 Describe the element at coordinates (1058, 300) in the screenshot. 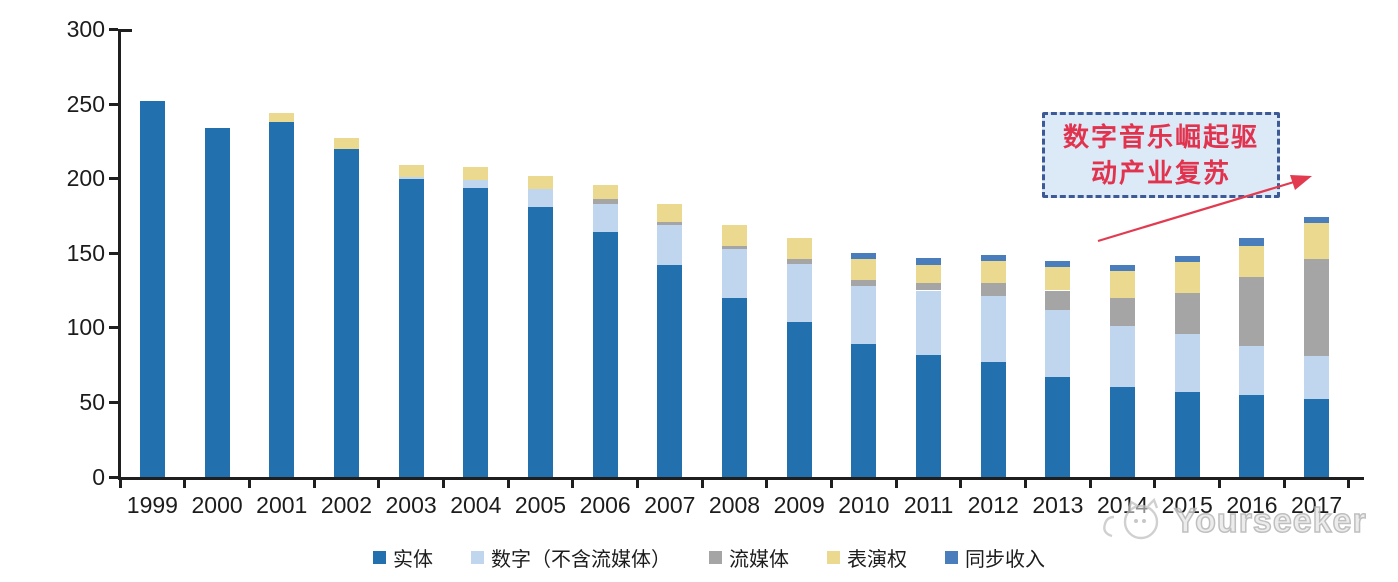

I see `bar-segment-streaming-2013` at that location.